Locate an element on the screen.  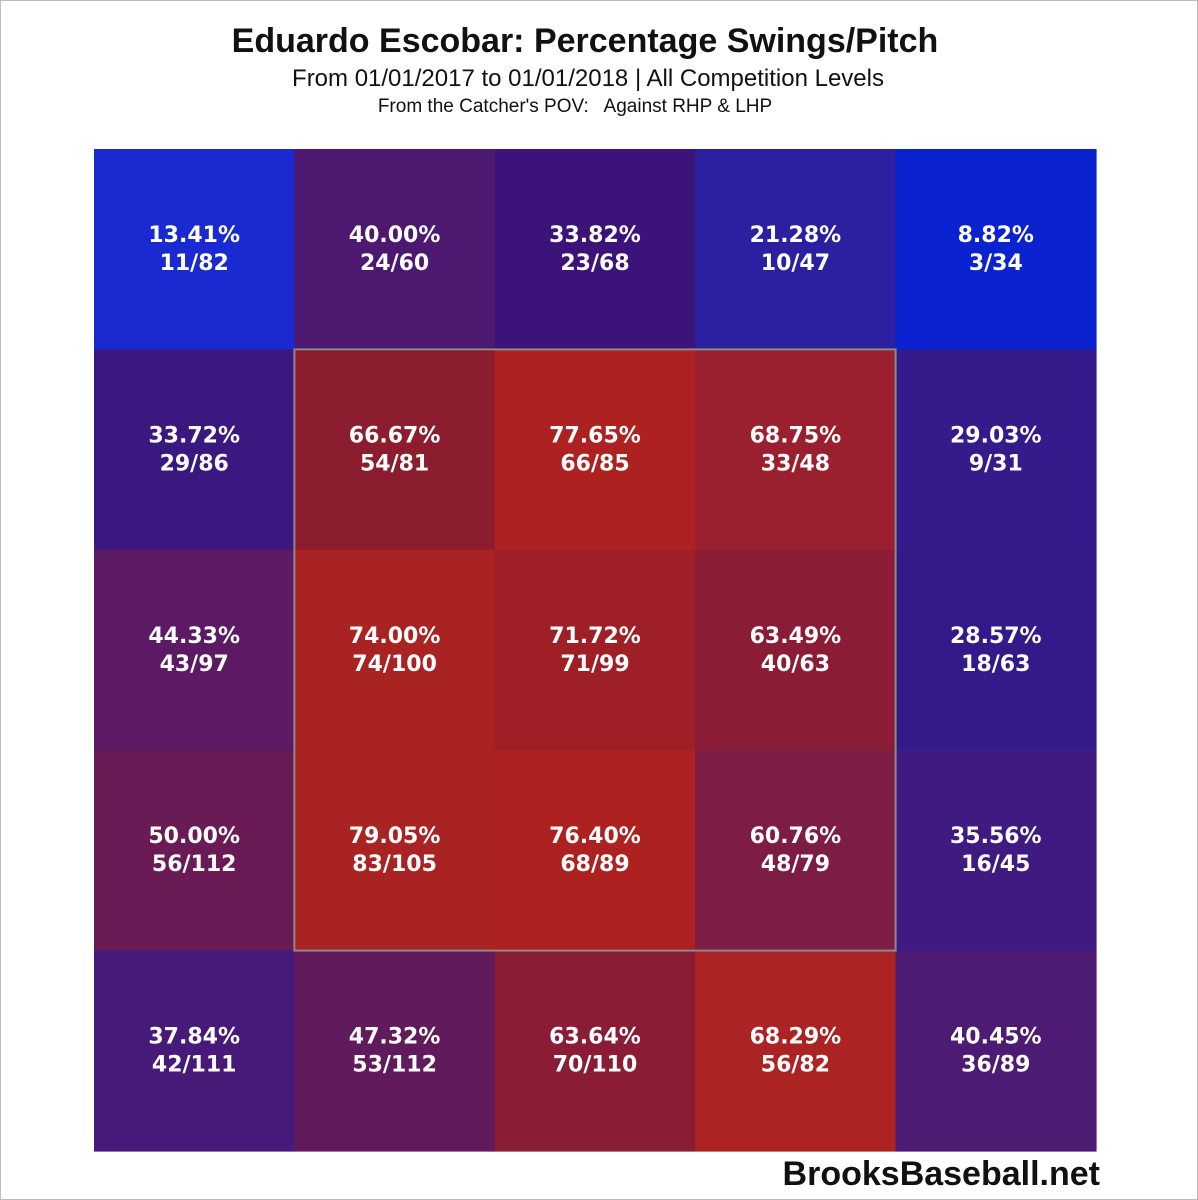
heatmap-cell-r2-c1 is located at coordinates (395, 650).